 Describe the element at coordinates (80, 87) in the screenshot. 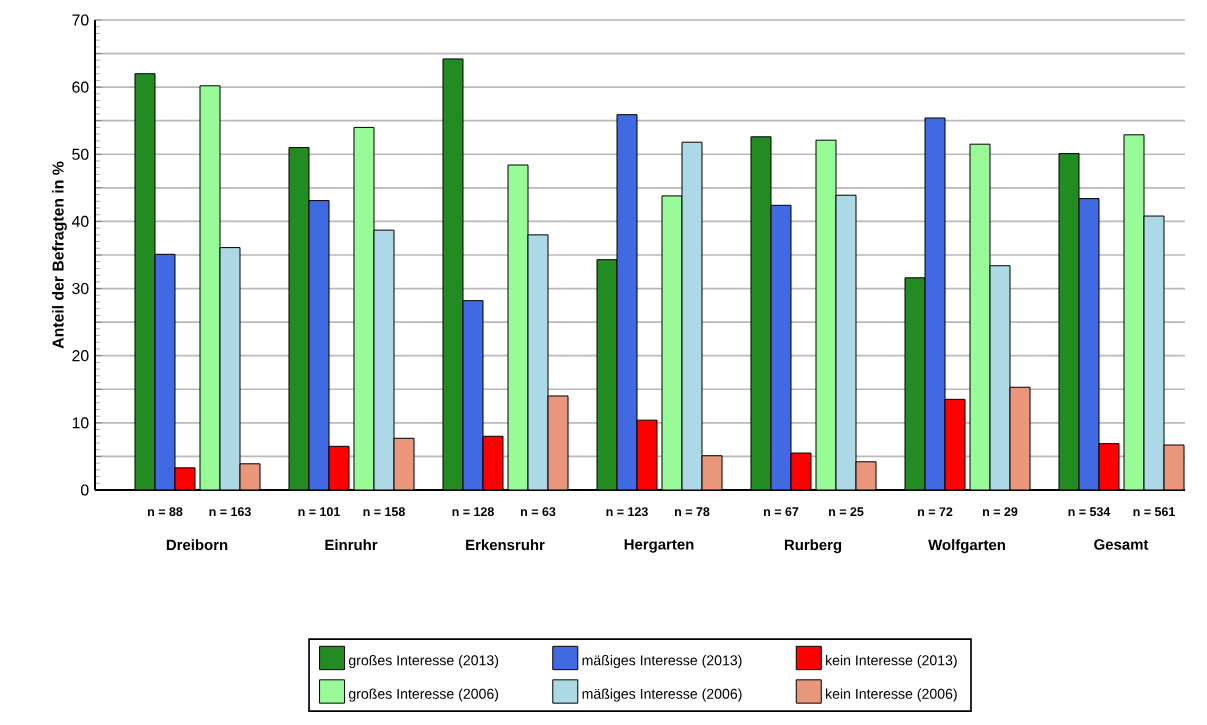

I see `y-tick-label: 60` at that location.